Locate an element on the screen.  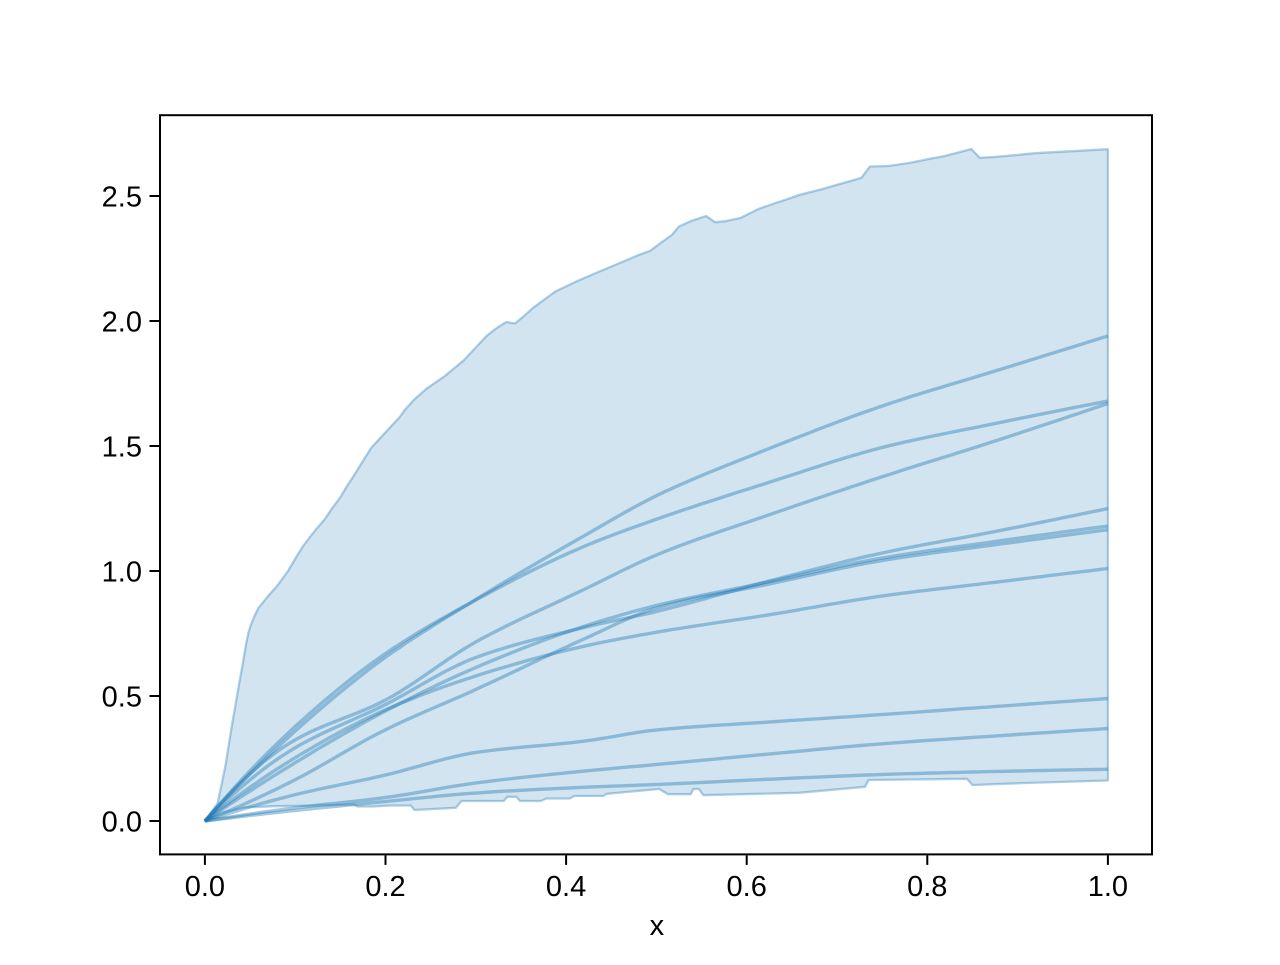
svg-text: 0.8 is located at coordinates (927, 887).